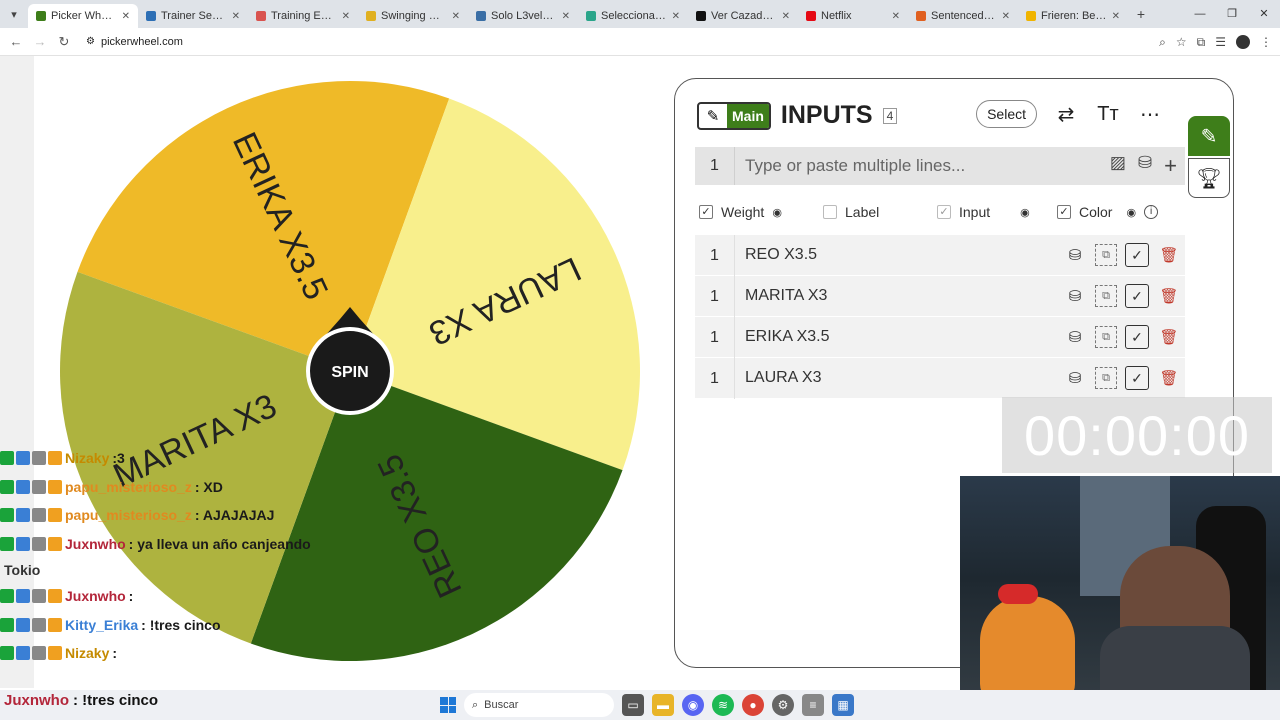  I want to click on browser-tab: Trainer Search | C ✕, so click(193, 16).